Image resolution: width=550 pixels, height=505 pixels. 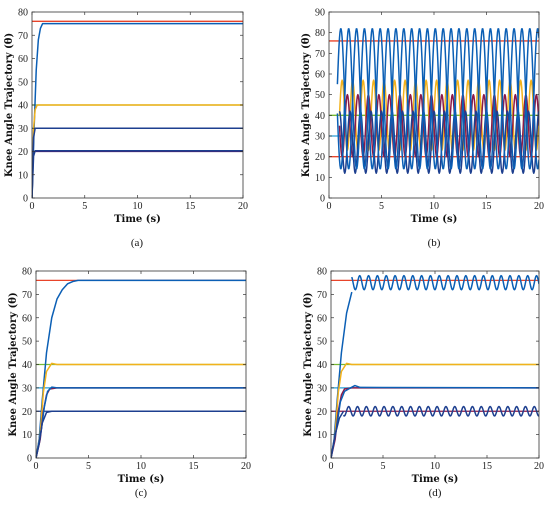 I want to click on panel-caption: (c), so click(x=141, y=493).